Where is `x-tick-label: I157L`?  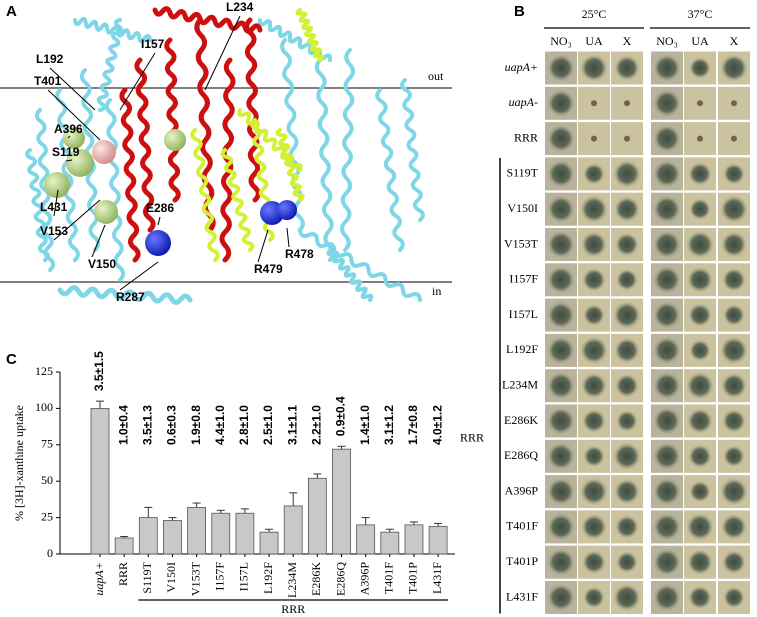 x-tick-label: I157L is located at coordinates (244, 576).